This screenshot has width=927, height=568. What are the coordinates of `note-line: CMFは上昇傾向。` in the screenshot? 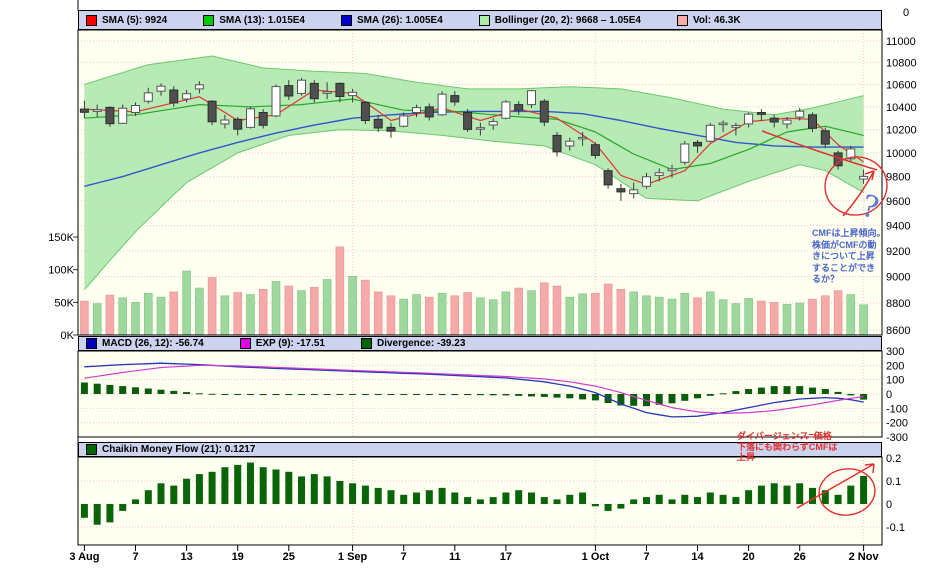 It's located at (849, 233).